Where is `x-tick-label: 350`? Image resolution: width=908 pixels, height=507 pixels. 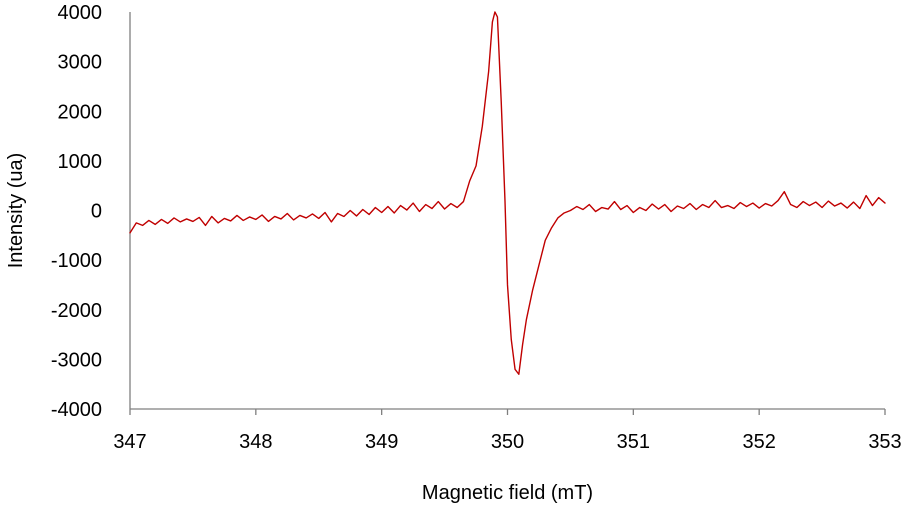
x-tick-label: 350 is located at coordinates (507, 442).